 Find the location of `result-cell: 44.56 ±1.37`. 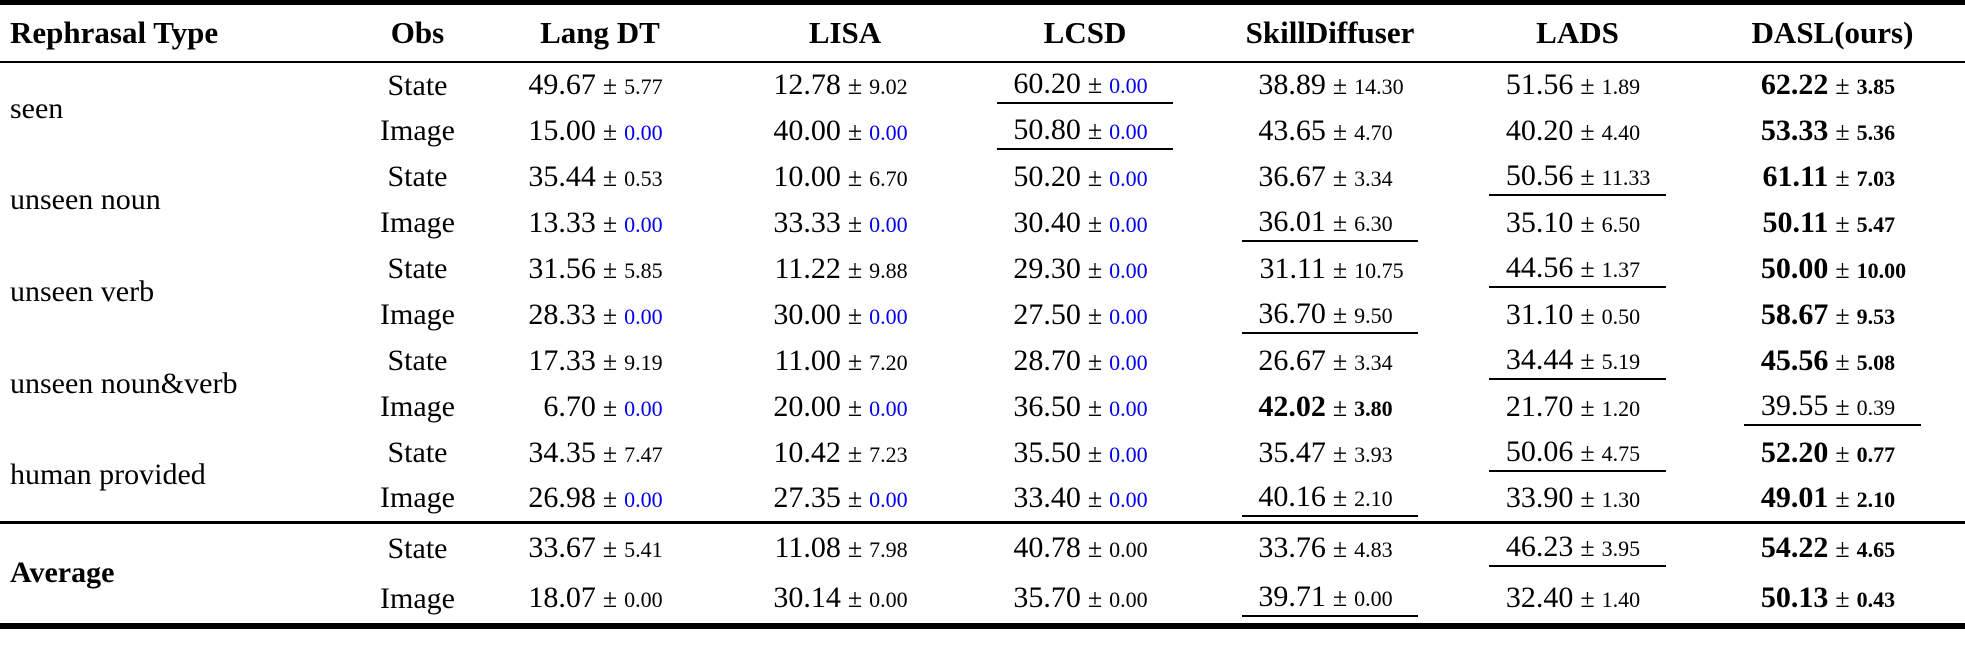

result-cell: 44.56 ±1.37 is located at coordinates (1577, 269).